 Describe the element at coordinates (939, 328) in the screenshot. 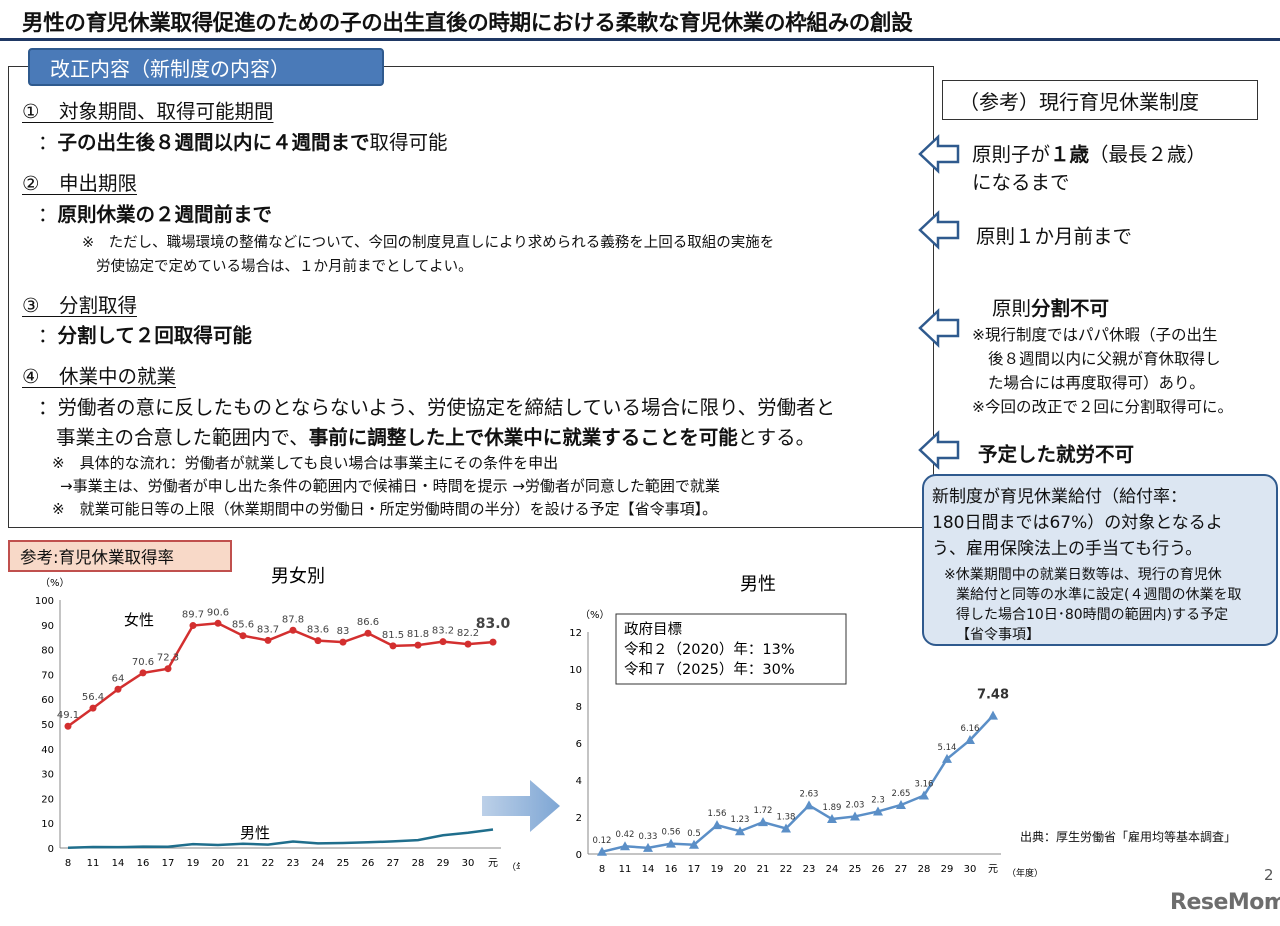

I see `arrow-left-icon` at that location.